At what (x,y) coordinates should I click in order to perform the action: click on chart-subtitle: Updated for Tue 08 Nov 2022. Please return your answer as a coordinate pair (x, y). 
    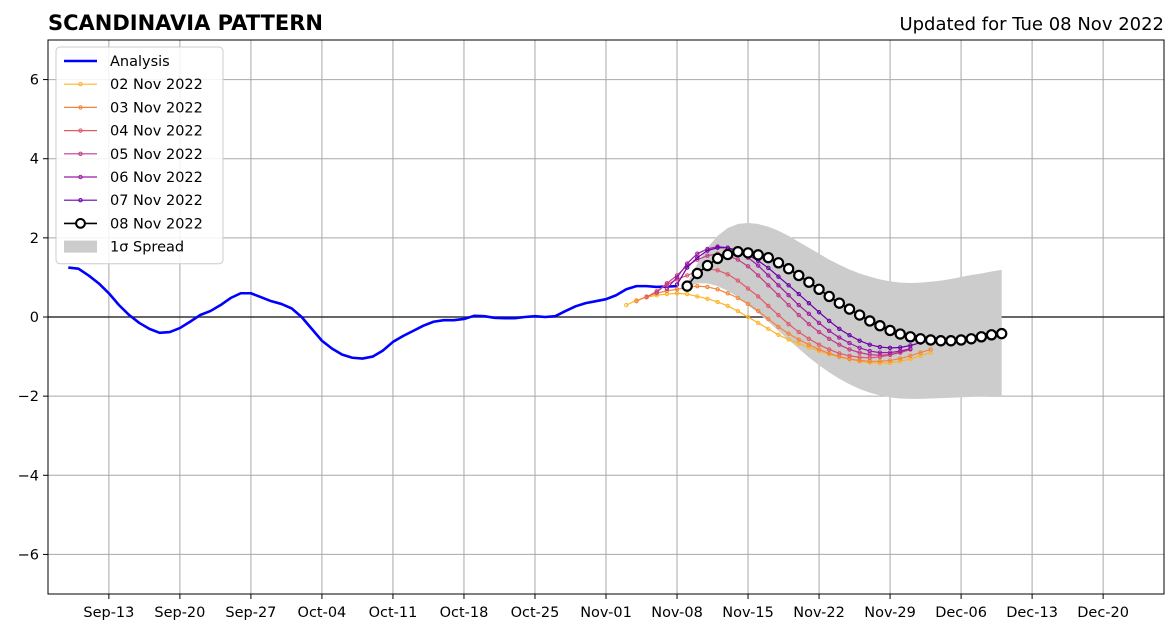
    Looking at the image, I should click on (1031, 24).